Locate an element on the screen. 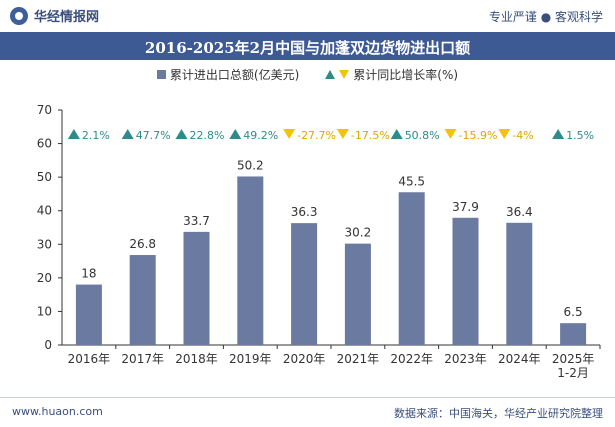 The image size is (615, 427). footer-source: 数据来源：中国海关，华经产业研究院整理 is located at coordinates (498, 413).